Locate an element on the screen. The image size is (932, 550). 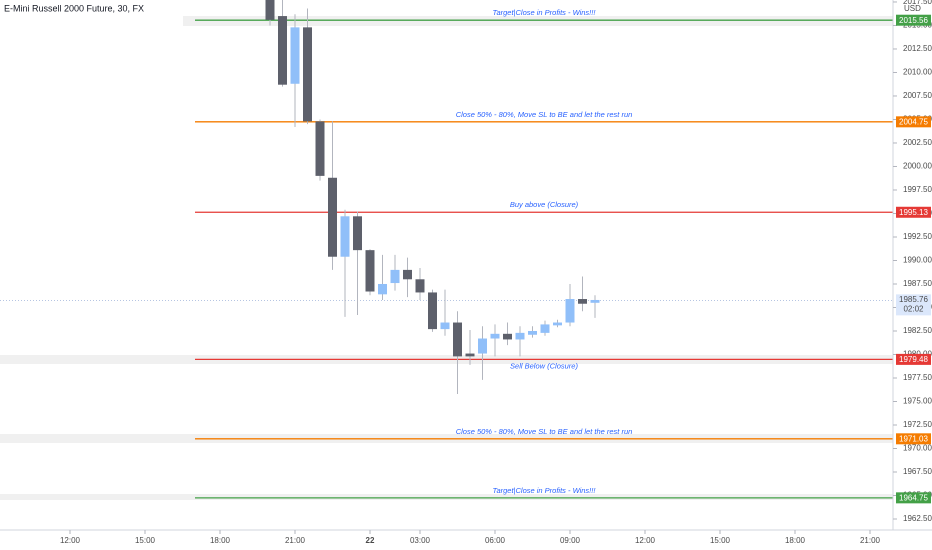
y-tick-label: 2007.50 is located at coordinates (917, 95).